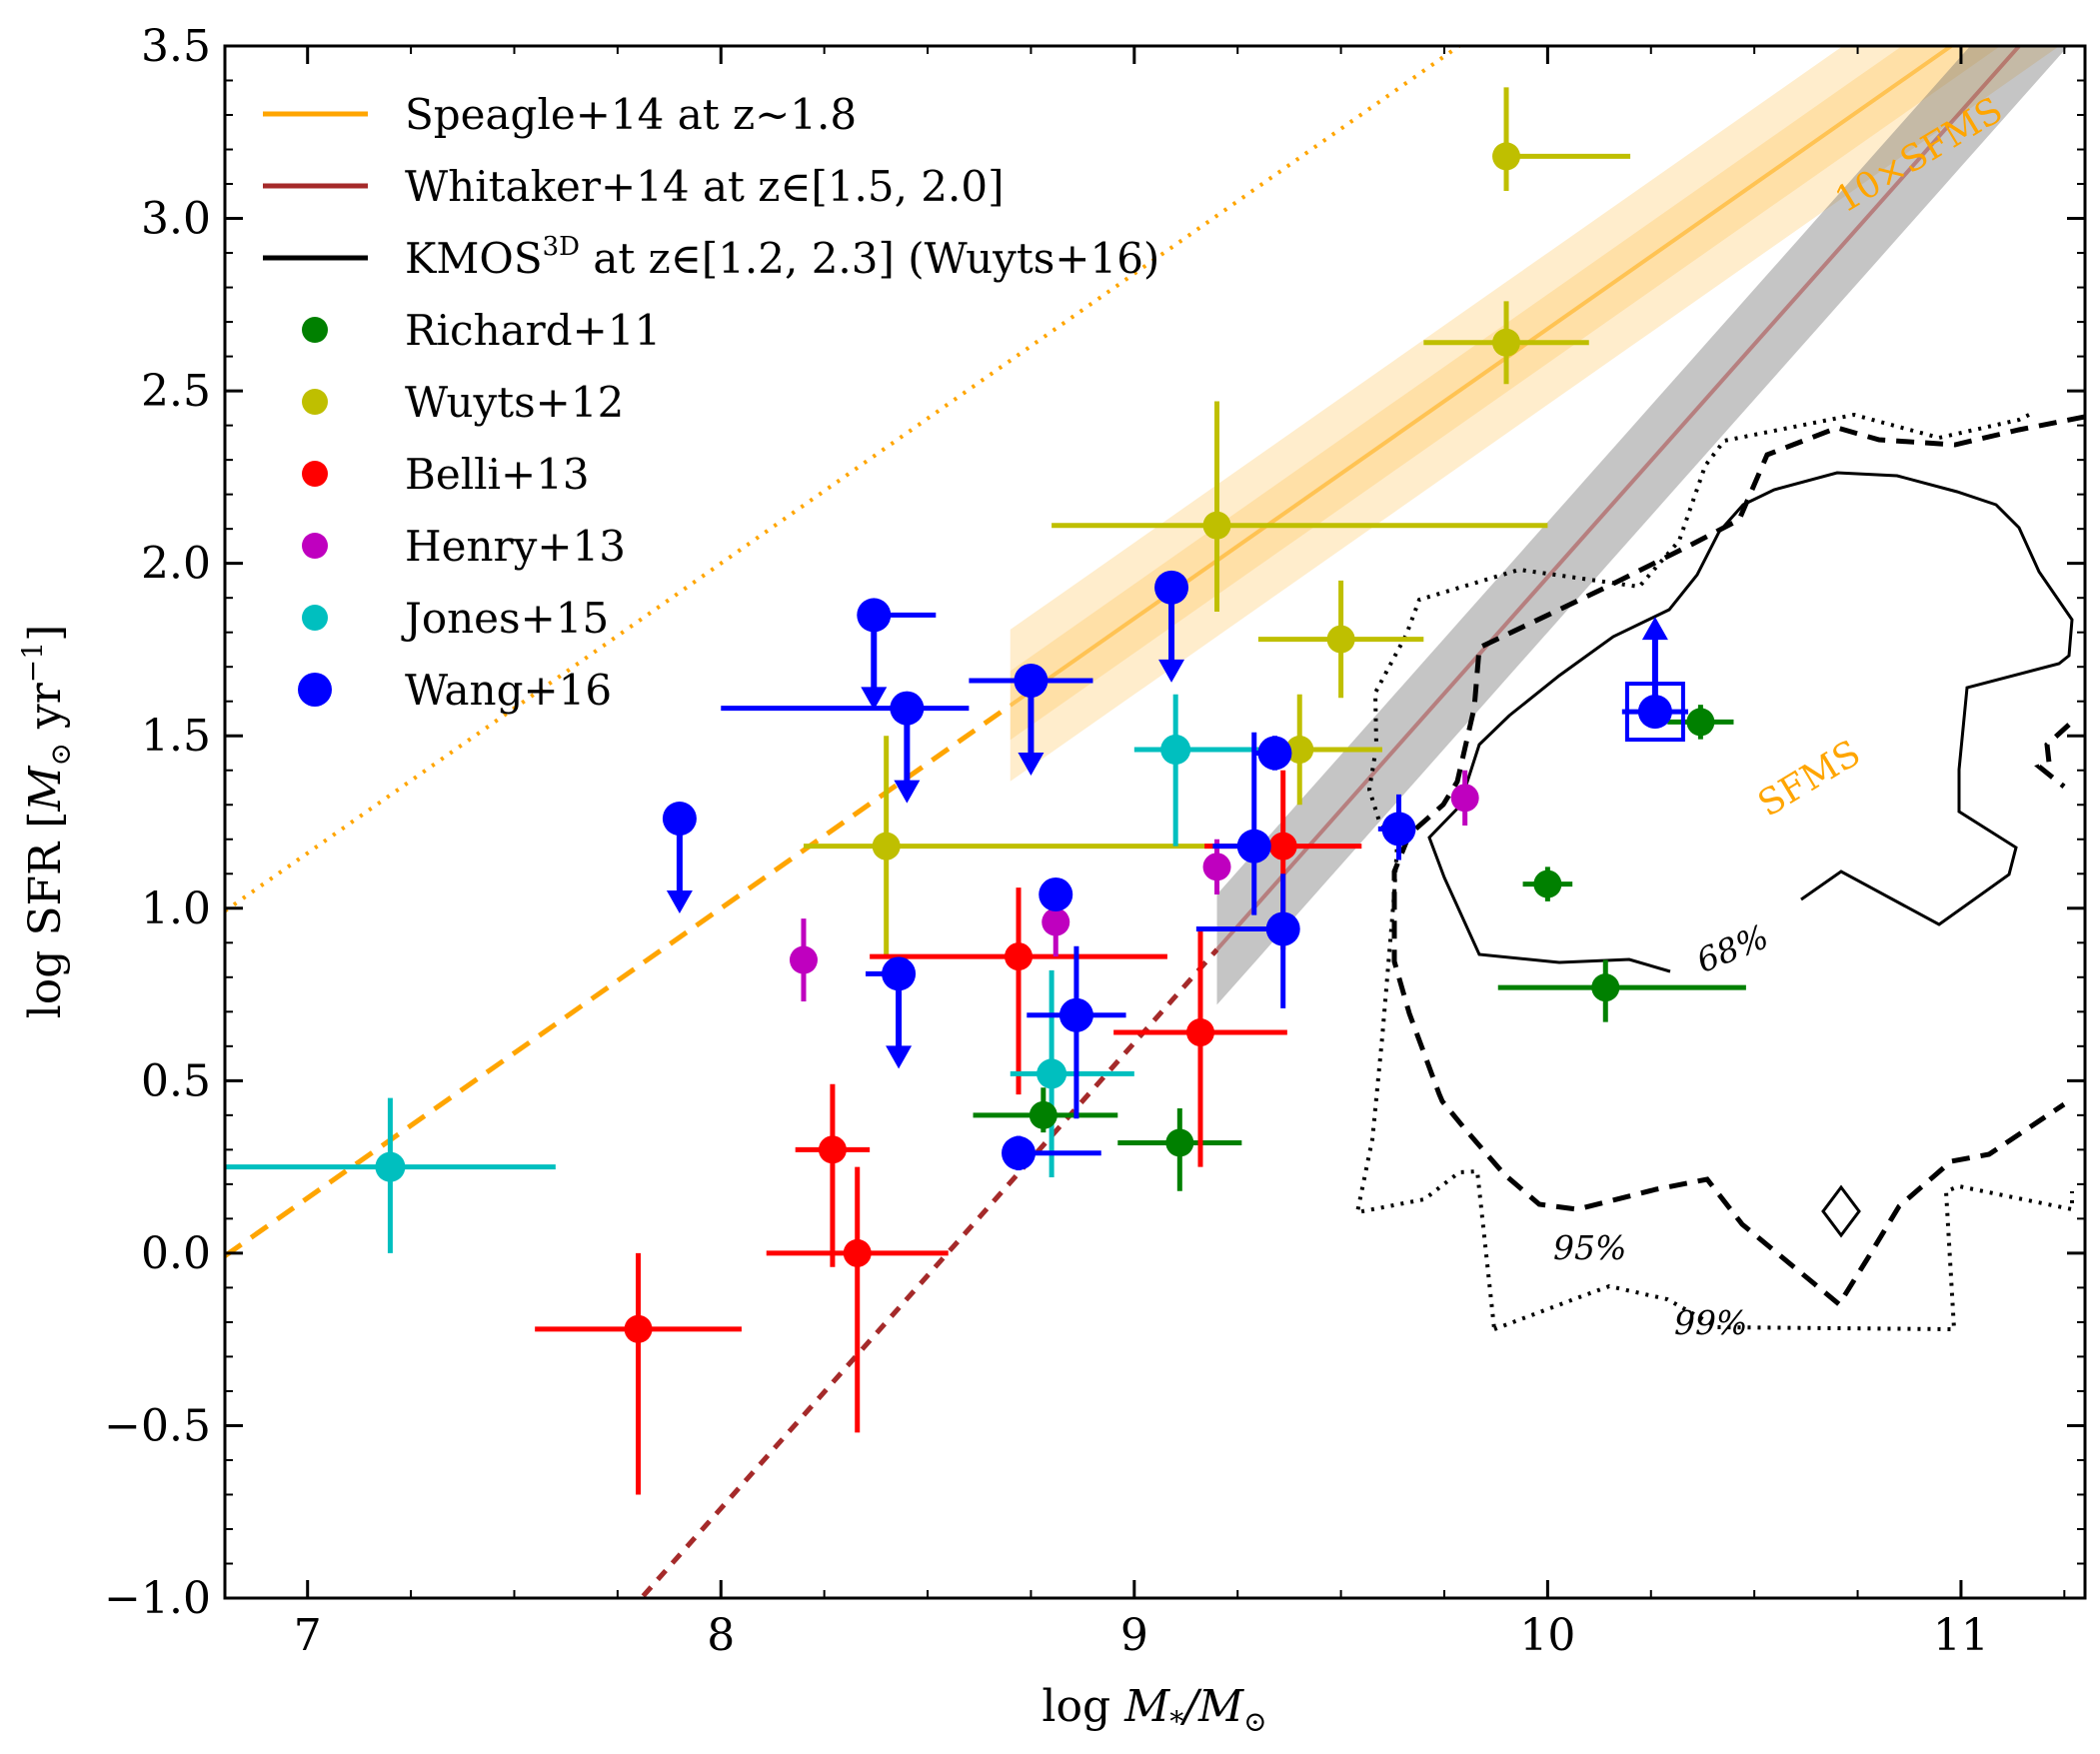 Image resolution: width=2100 pixels, height=1754 pixels. Describe the element at coordinates (176, 736) in the screenshot. I see `y-tick-label: 1.5` at that location.